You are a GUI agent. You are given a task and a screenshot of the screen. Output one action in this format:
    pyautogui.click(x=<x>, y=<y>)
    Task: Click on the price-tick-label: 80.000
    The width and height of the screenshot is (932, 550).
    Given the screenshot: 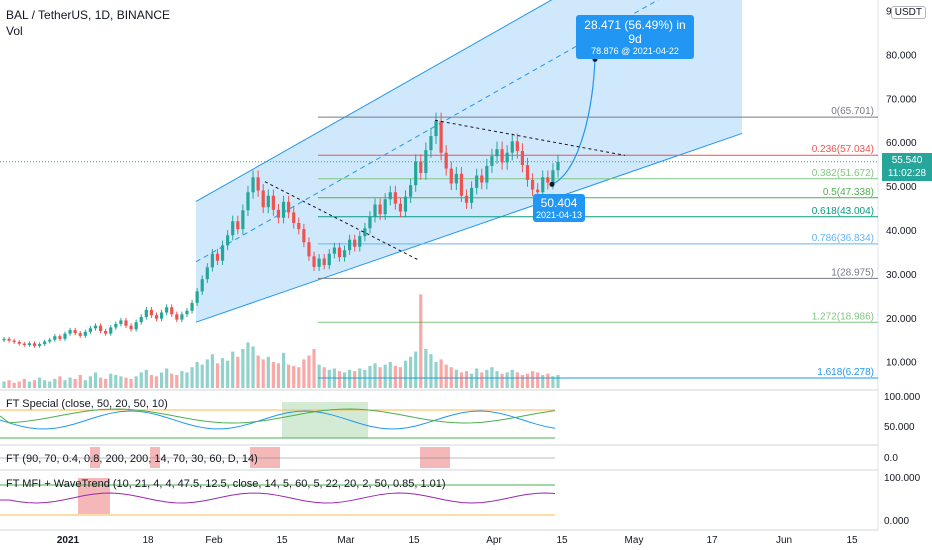 What is the action you would take?
    pyautogui.click(x=901, y=55)
    